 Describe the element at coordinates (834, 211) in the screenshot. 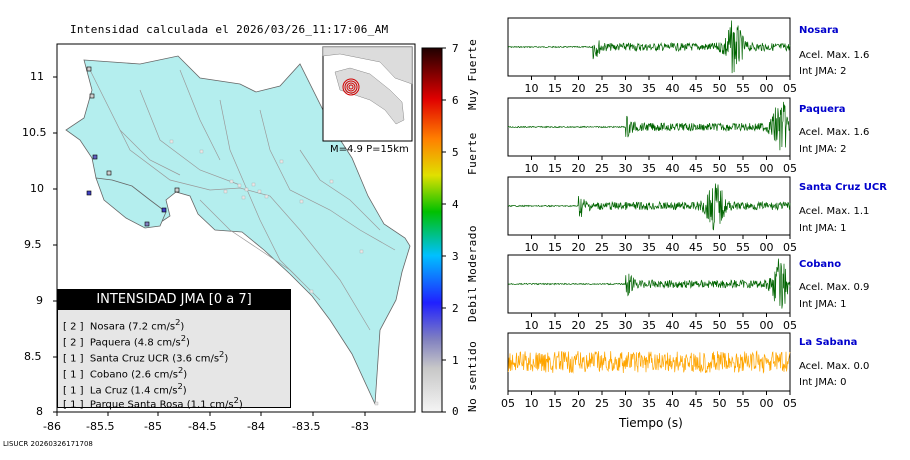

I see `station-accel: Acel. Max. 1.1` at that location.